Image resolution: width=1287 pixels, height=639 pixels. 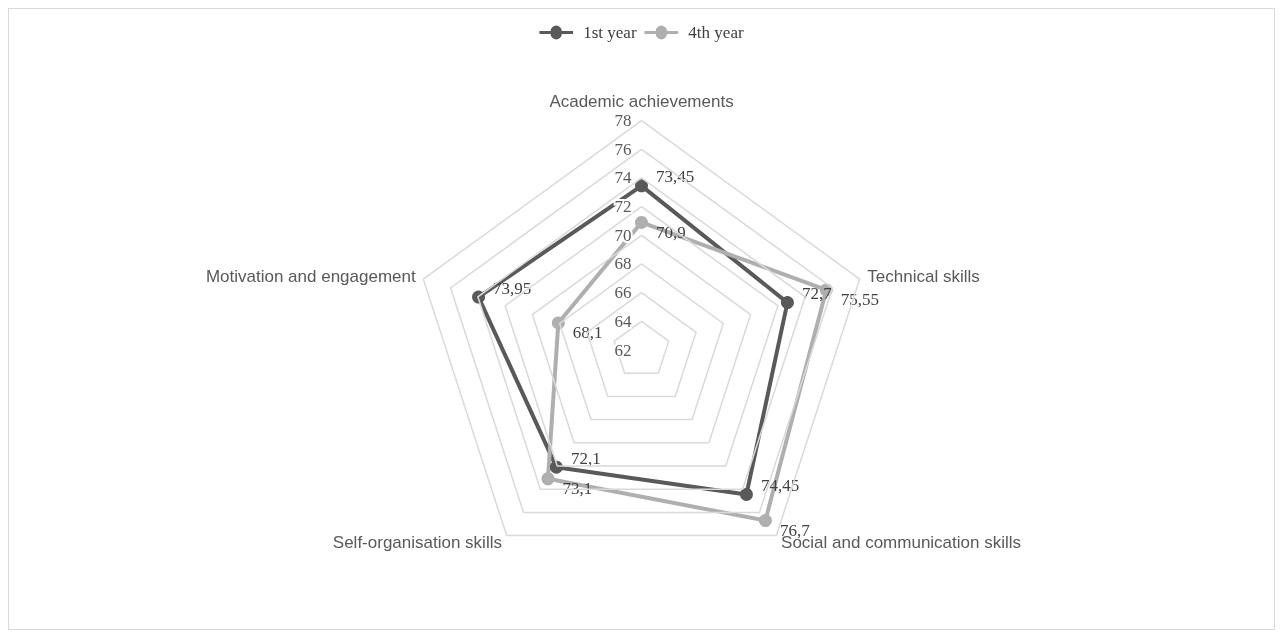 I want to click on data-label: 70,9, so click(x=671, y=232).